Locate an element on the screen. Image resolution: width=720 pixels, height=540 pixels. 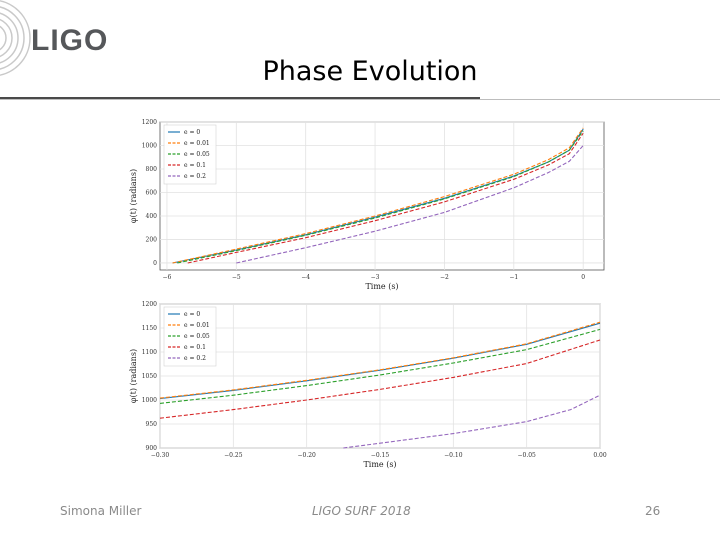
footer-event: LIGO SURF 2018 is located at coordinates (361, 511).